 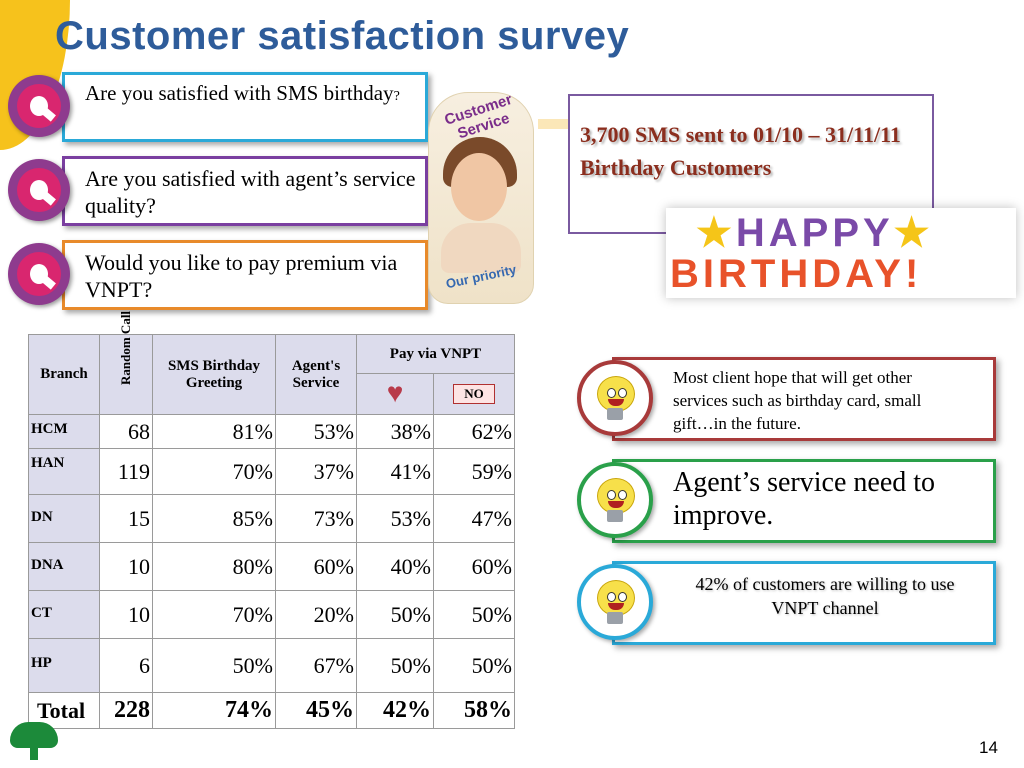 What do you see at coordinates (553, 124) in the screenshot?
I see `divider-bar` at bounding box center [553, 124].